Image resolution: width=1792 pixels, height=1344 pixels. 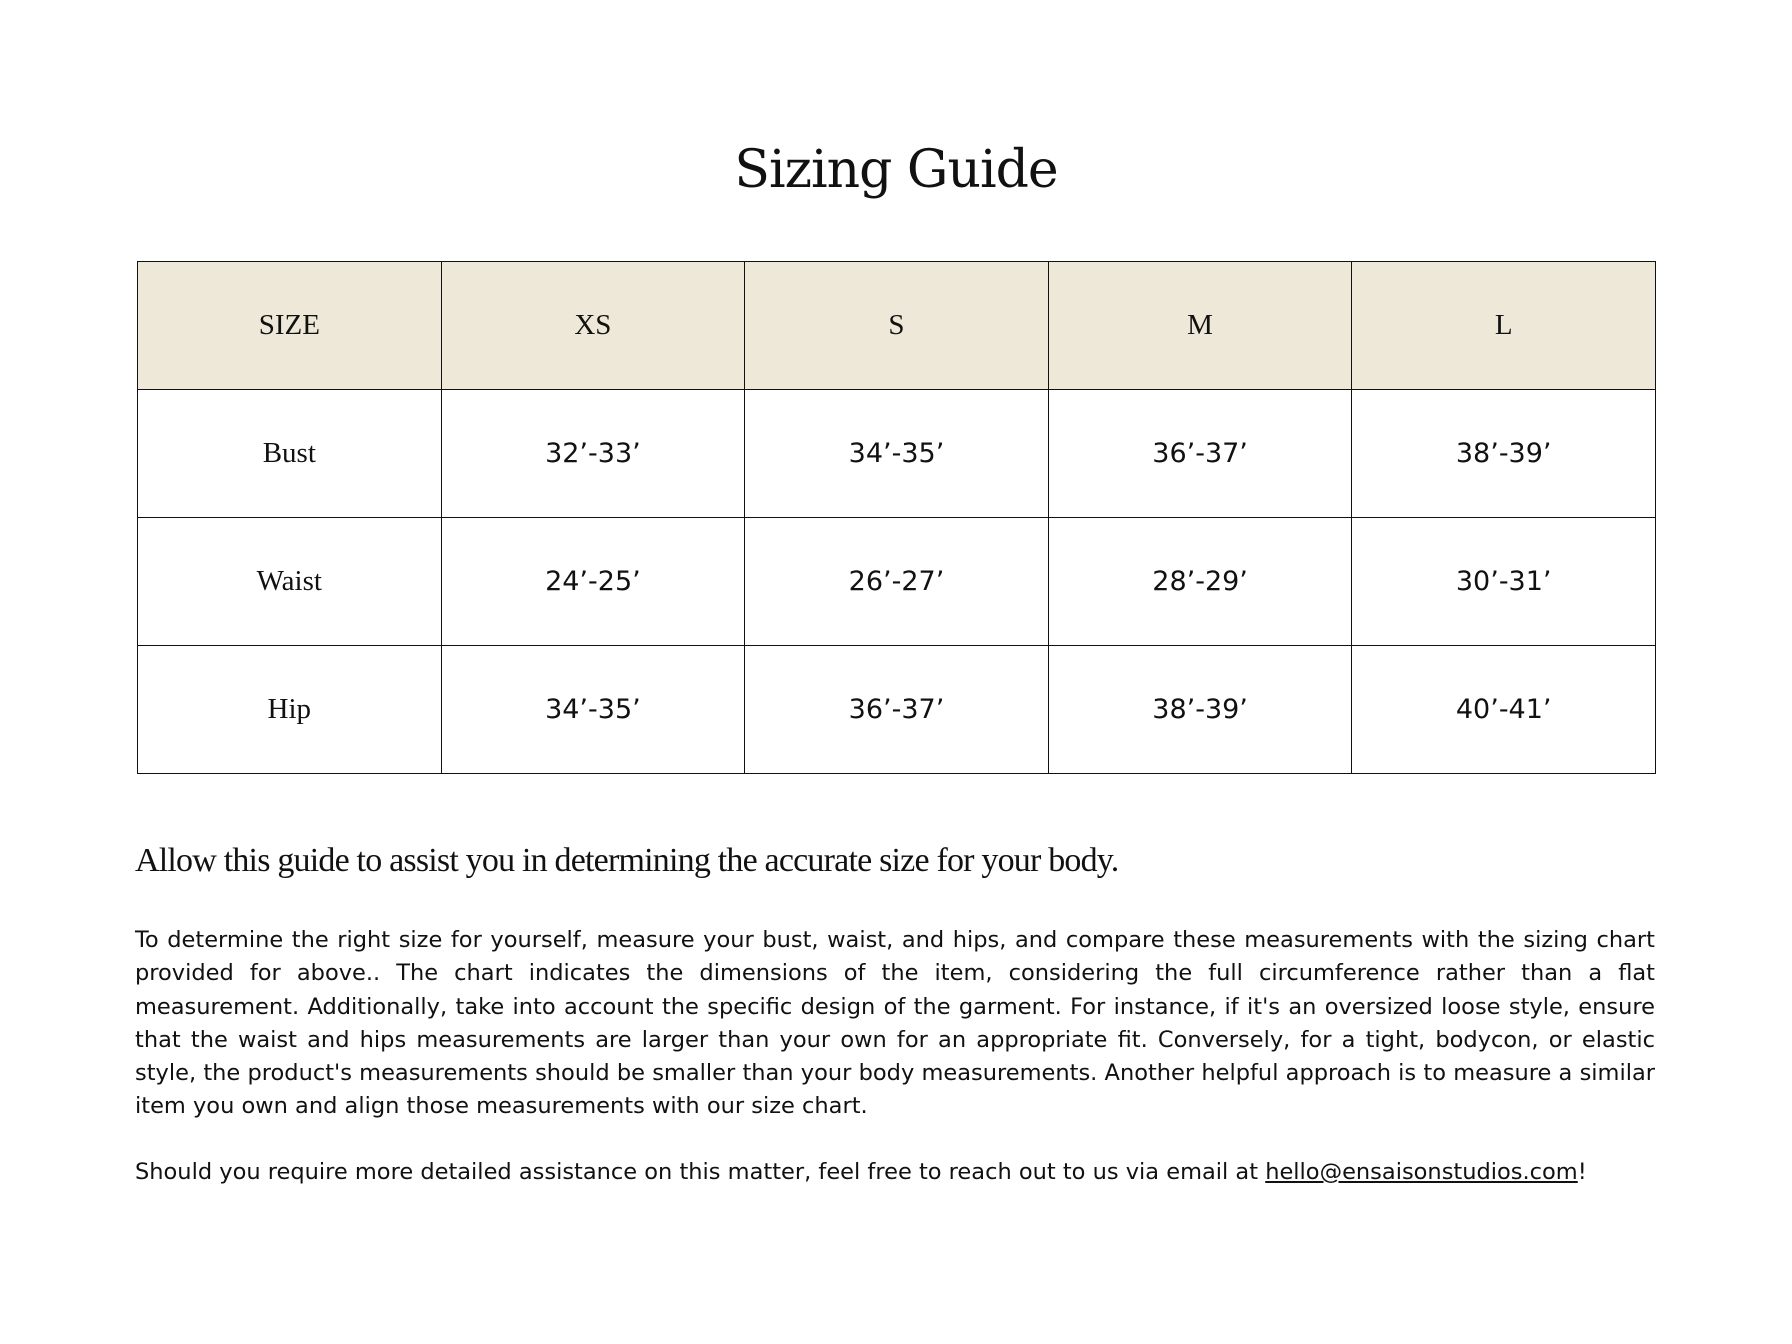 I want to click on contact-suffix: !, so click(x=1582, y=1172).